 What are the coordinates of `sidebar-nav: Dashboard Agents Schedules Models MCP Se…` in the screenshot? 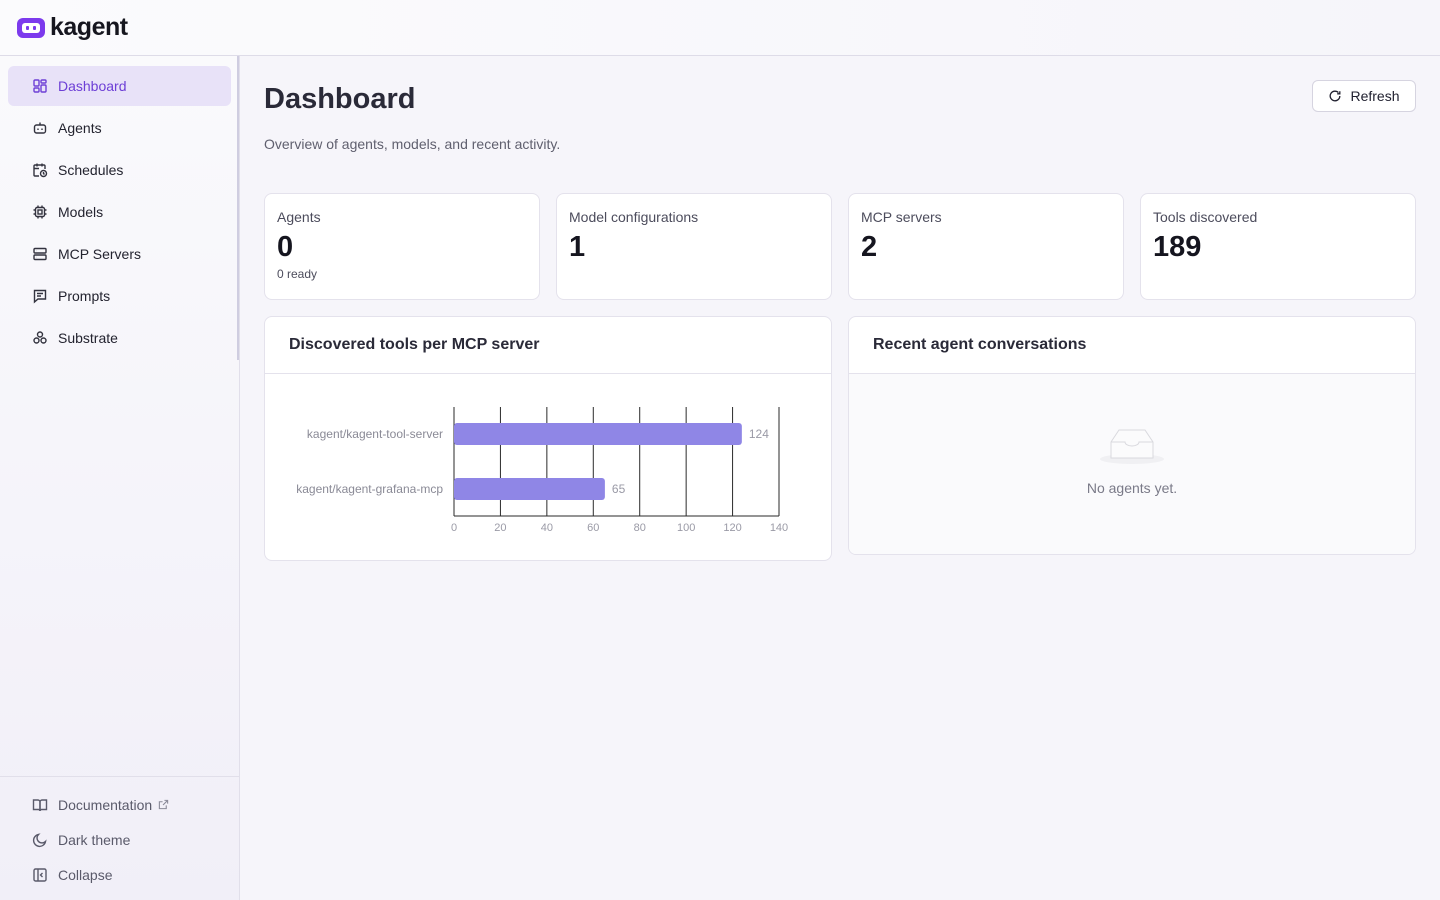 It's located at (119, 213).